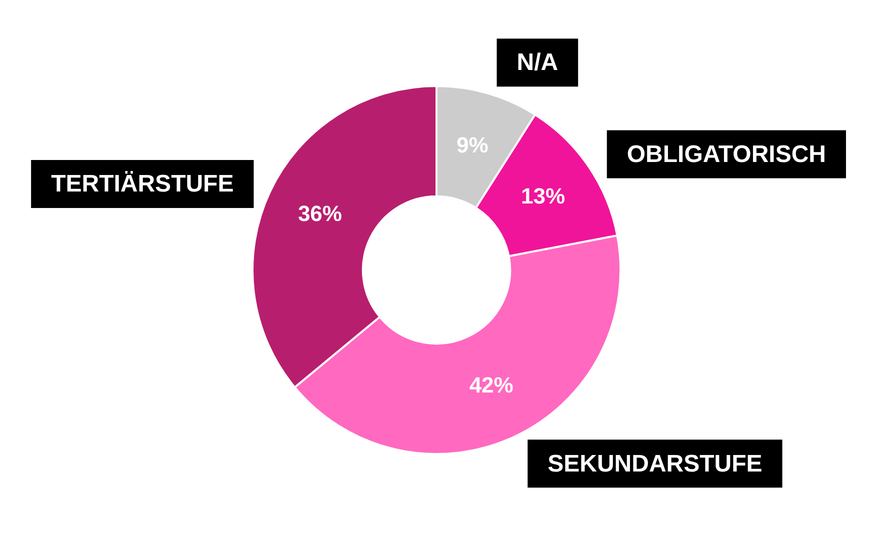  Describe the element at coordinates (142, 184) in the screenshot. I see `slice-label: TERTIÄRSTUFE` at that location.